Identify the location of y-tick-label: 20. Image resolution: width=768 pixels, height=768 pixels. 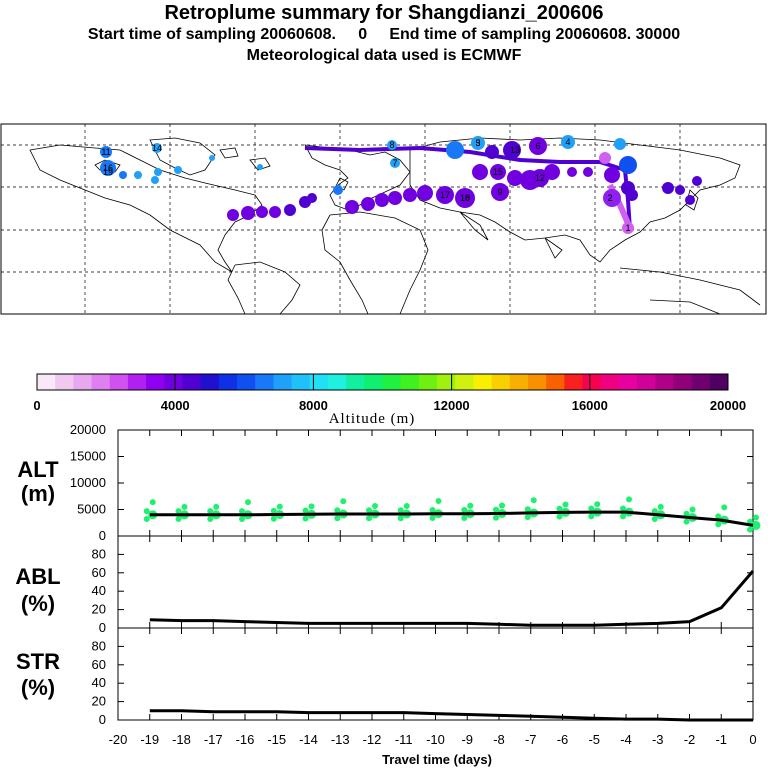
(99, 701).